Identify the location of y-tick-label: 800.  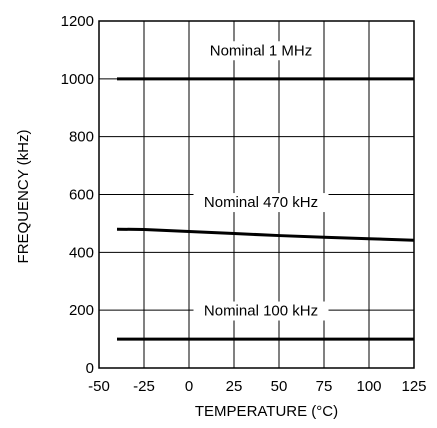
(81, 137).